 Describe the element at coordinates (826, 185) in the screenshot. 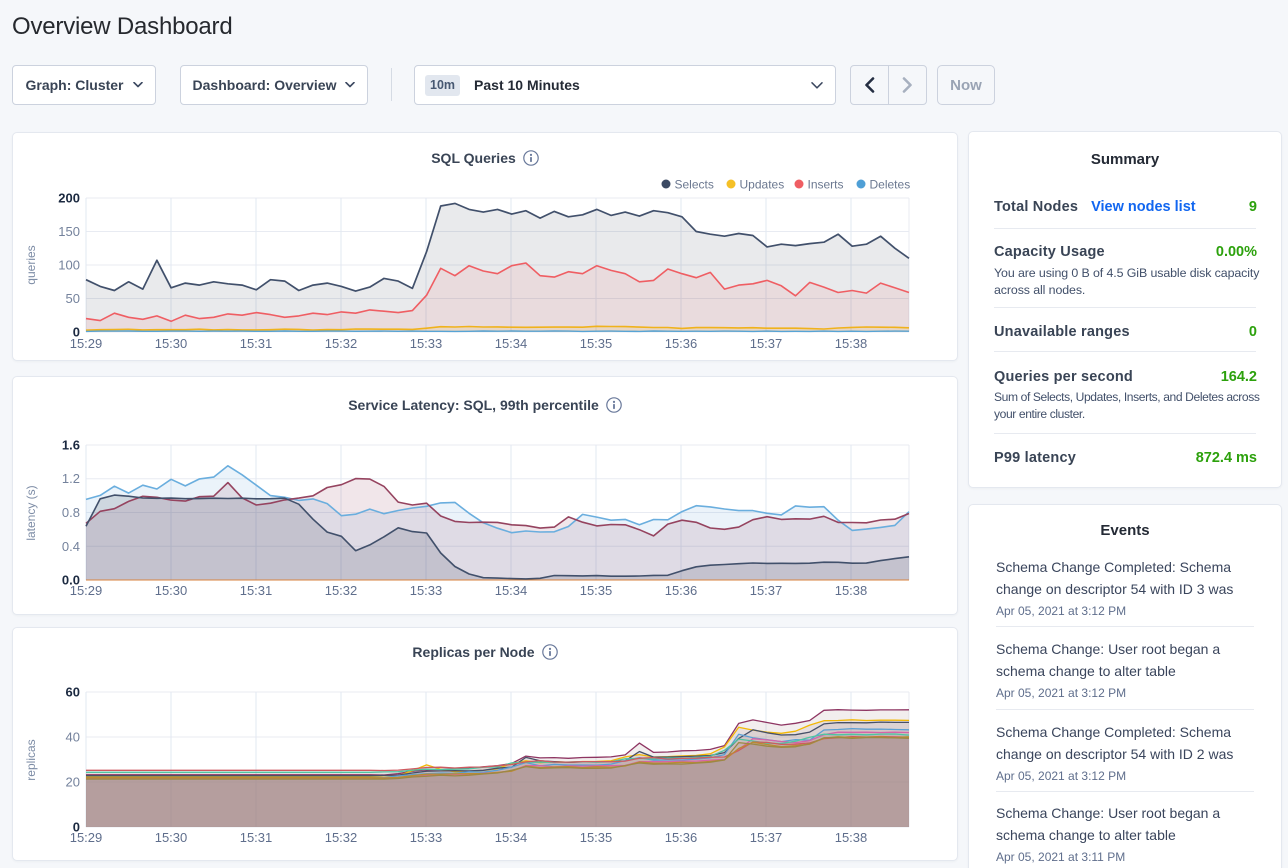

I see `svg-text: Inserts` at that location.